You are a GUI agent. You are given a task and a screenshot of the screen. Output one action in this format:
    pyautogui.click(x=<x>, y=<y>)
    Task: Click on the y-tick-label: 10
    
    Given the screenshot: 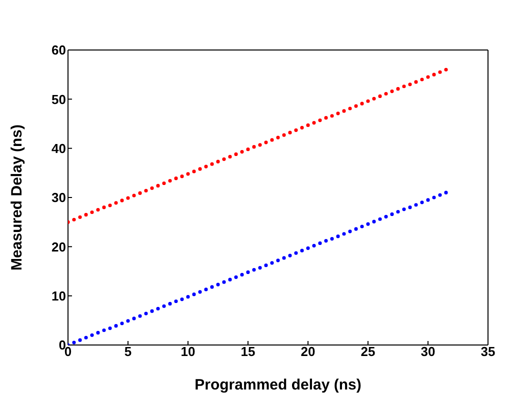 What is the action you would take?
    pyautogui.click(x=59, y=296)
    